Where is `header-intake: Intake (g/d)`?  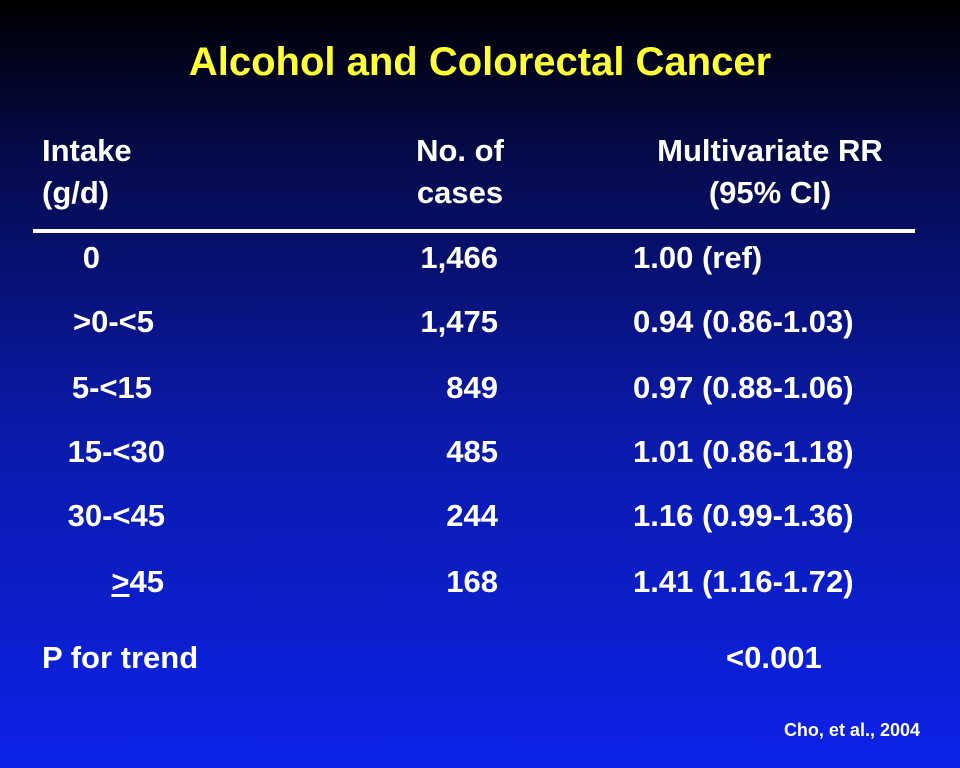
header-intake: Intake (g/d) is located at coordinates (87, 172).